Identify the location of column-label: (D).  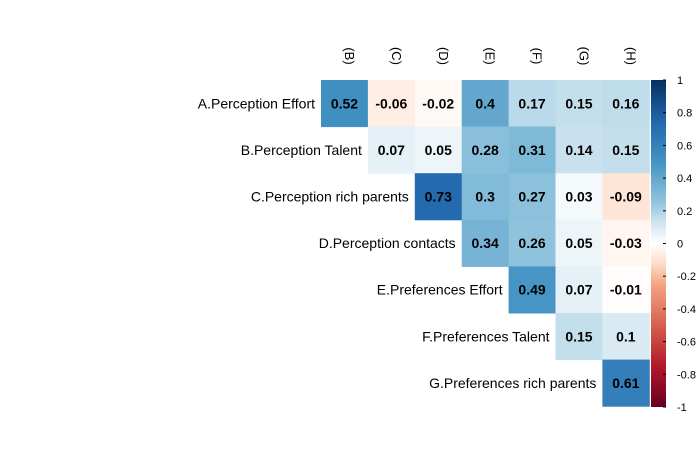
(443, 56).